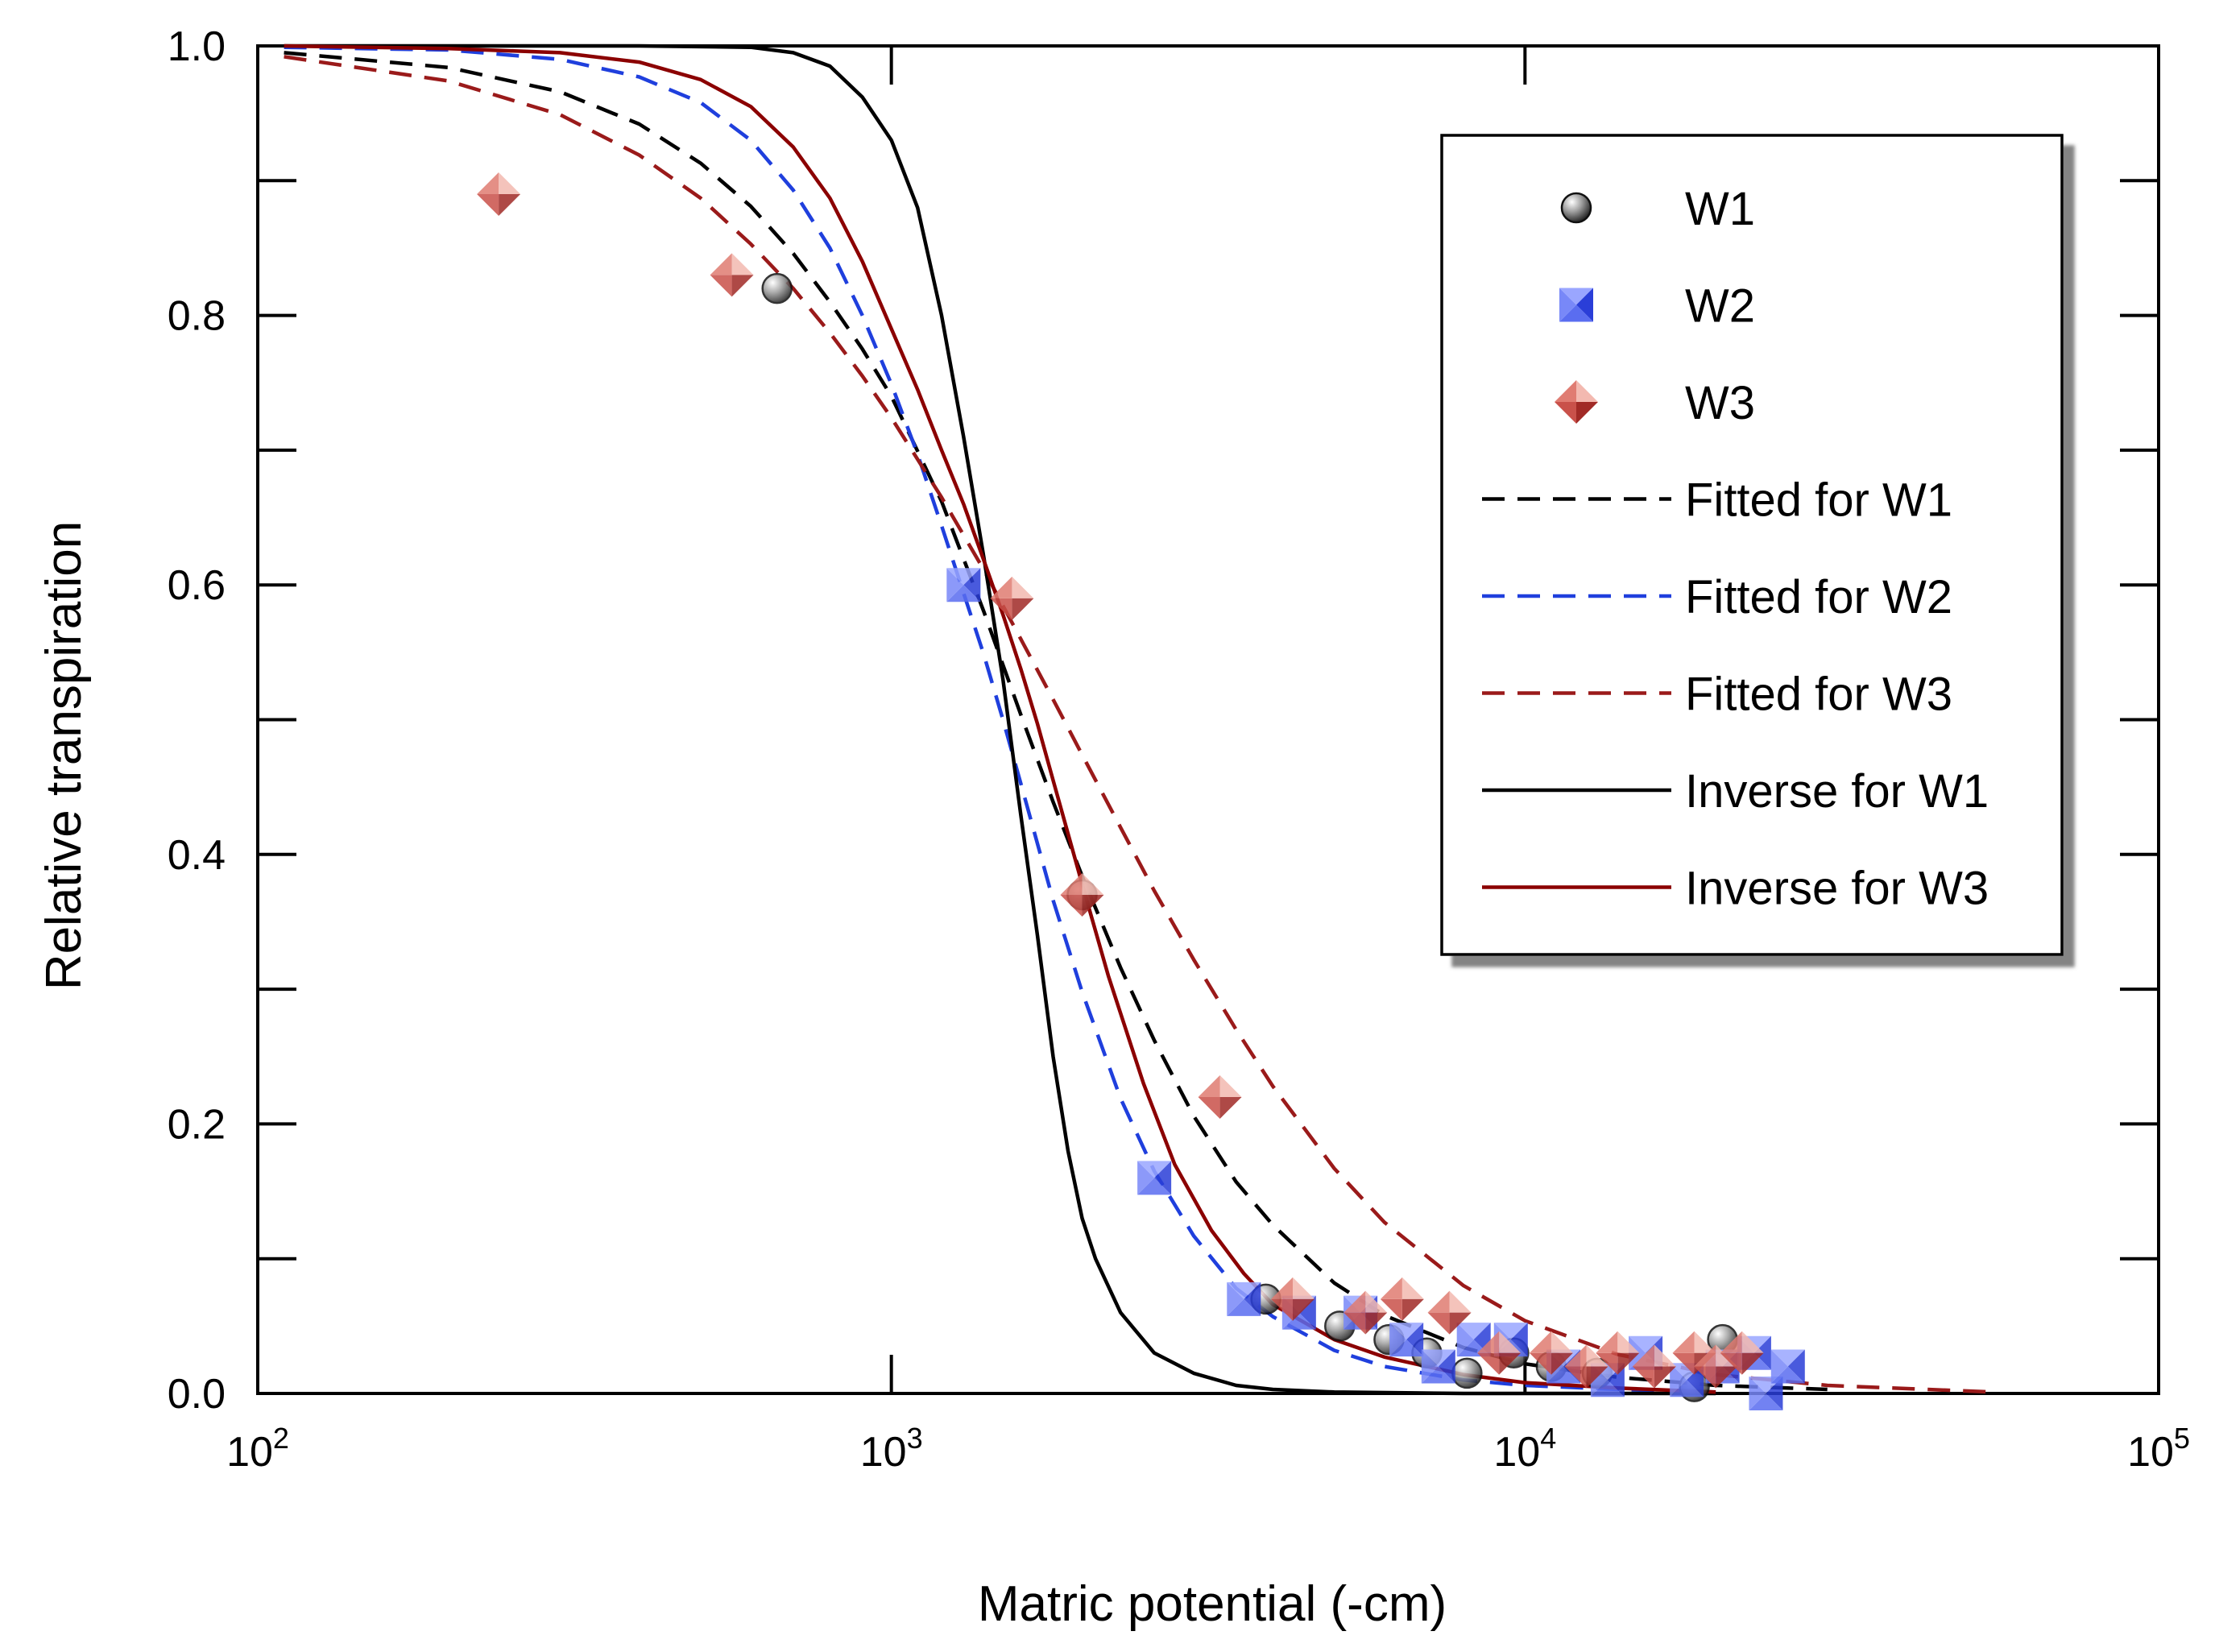 The image size is (2215, 1652). I want to click on legend-marker-w3, so click(1576, 402).